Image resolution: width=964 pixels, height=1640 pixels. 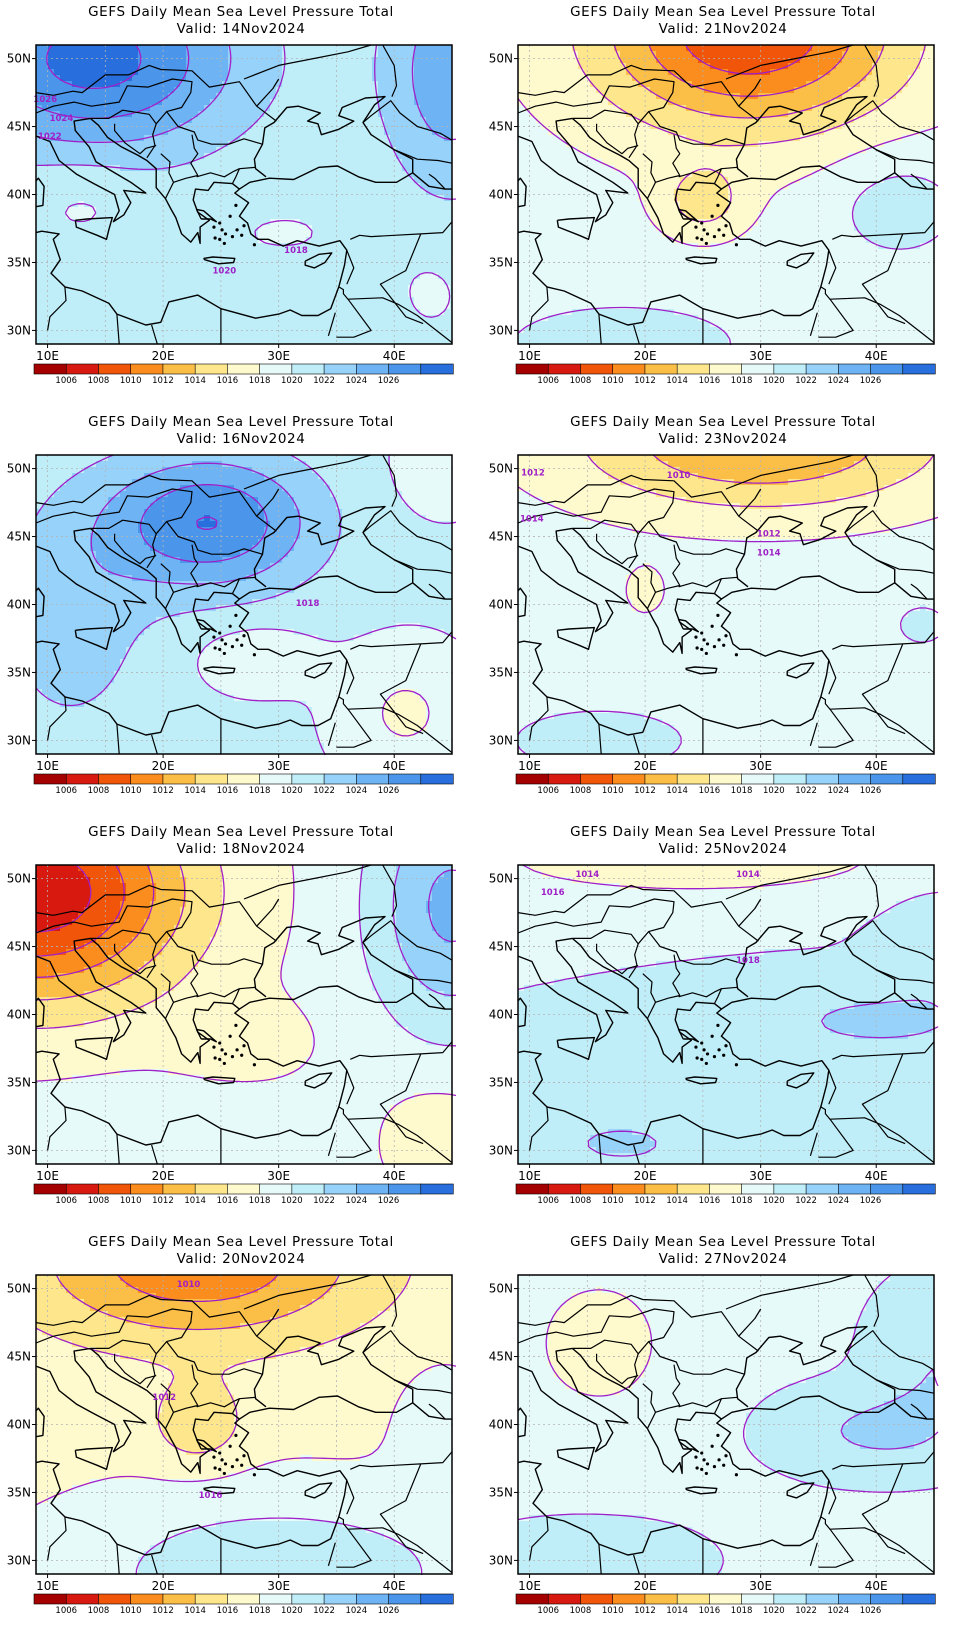 What do you see at coordinates (723, 849) in the screenshot?
I see `panel-valid-date: Valid: 25Nov2024` at bounding box center [723, 849].